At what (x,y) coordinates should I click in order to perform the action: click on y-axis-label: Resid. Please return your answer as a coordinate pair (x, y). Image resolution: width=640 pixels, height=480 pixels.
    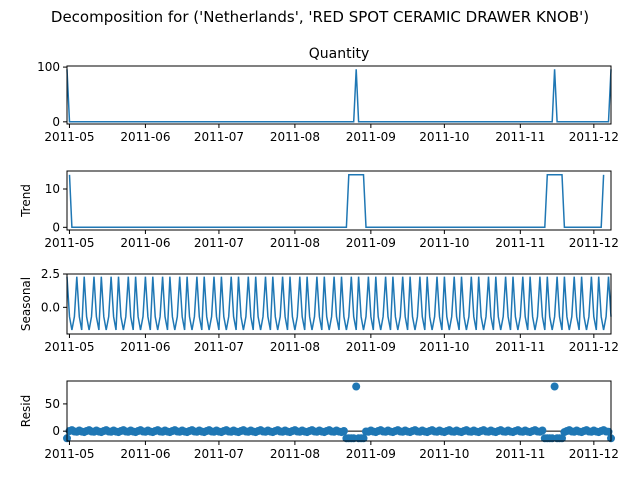
    Looking at the image, I should click on (26, 411).